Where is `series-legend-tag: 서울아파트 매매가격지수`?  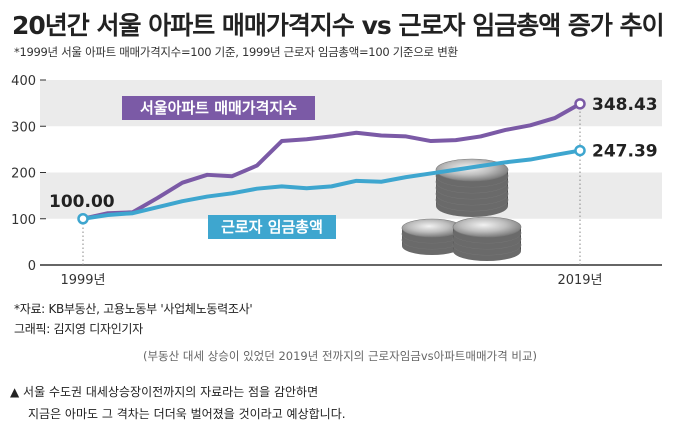 series-legend-tag: 서울아파트 매매가격지수 is located at coordinates (218, 108).